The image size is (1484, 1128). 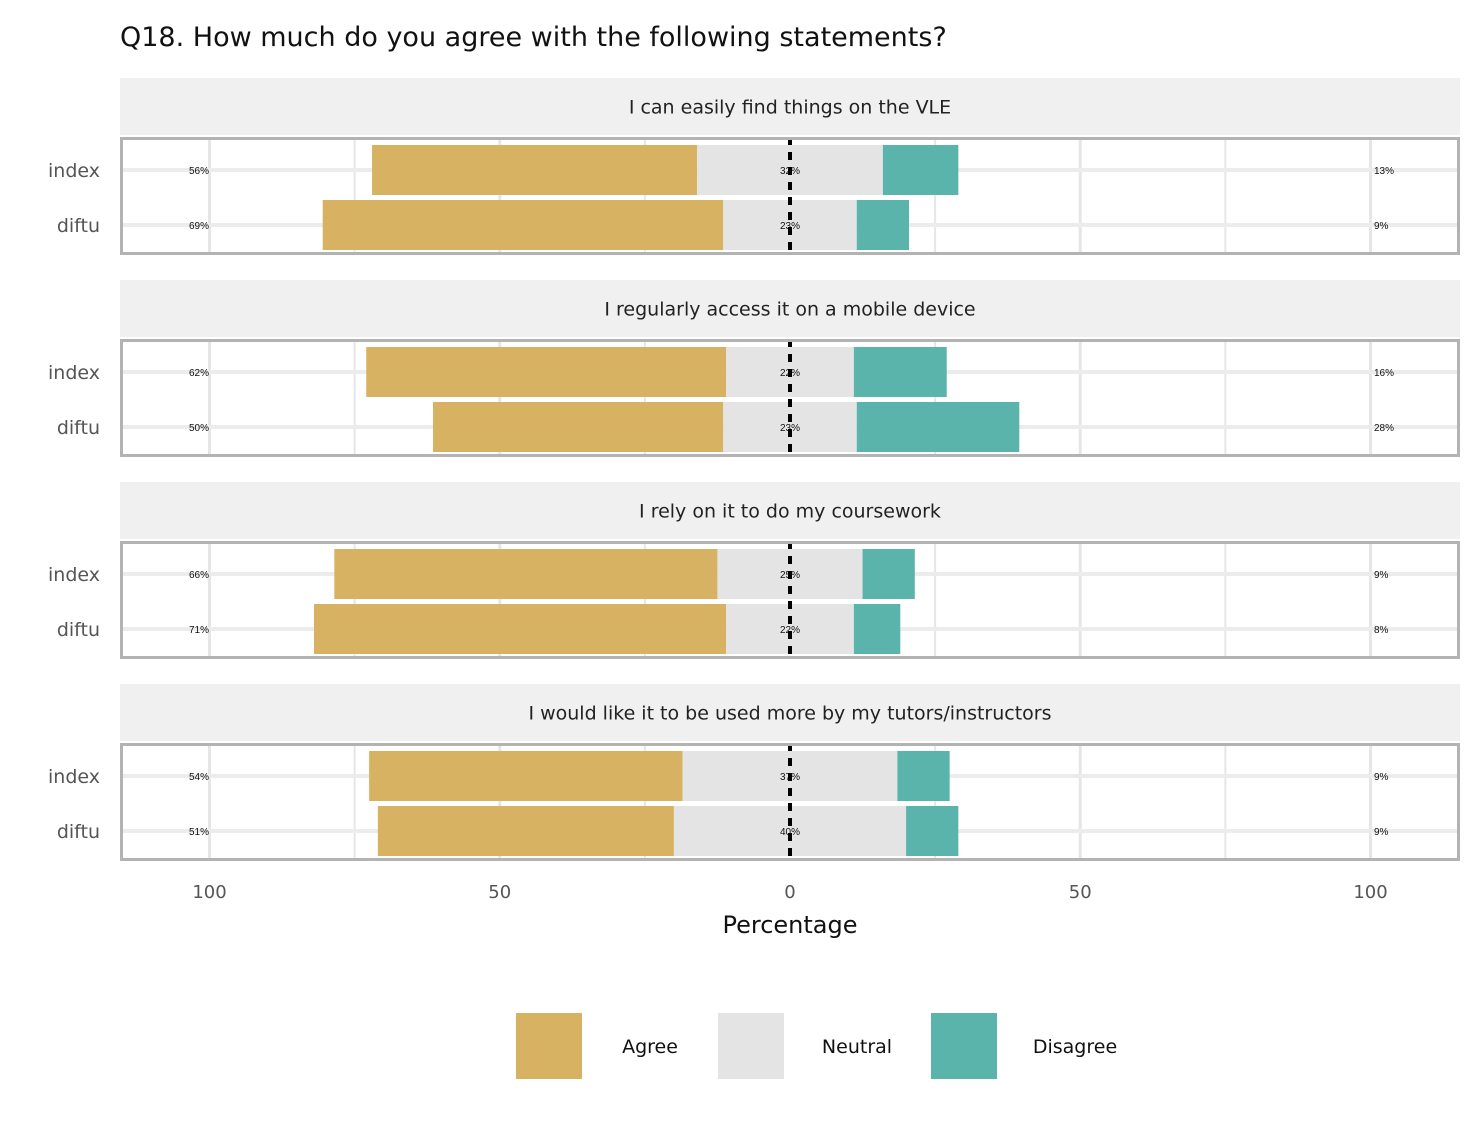 I want to click on legend-label: Neutral, so click(x=857, y=1047).